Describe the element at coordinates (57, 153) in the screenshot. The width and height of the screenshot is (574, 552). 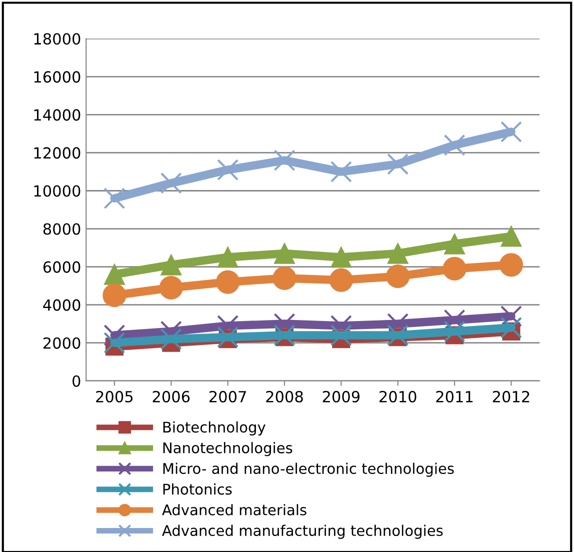
I see `y-tick-label: 12000` at that location.